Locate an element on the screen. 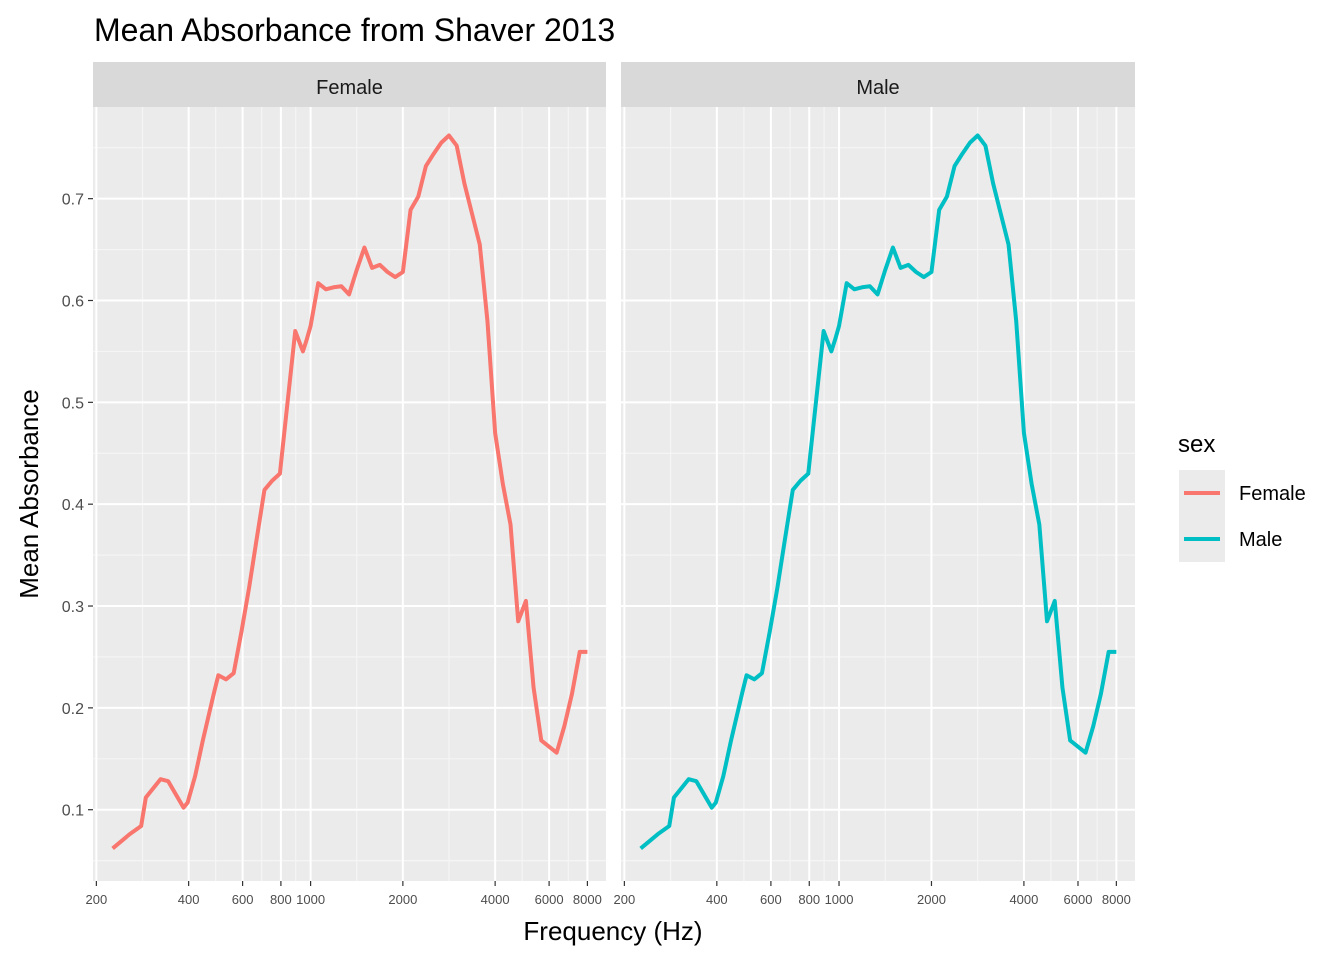  strip-male is located at coordinates (878, 84).